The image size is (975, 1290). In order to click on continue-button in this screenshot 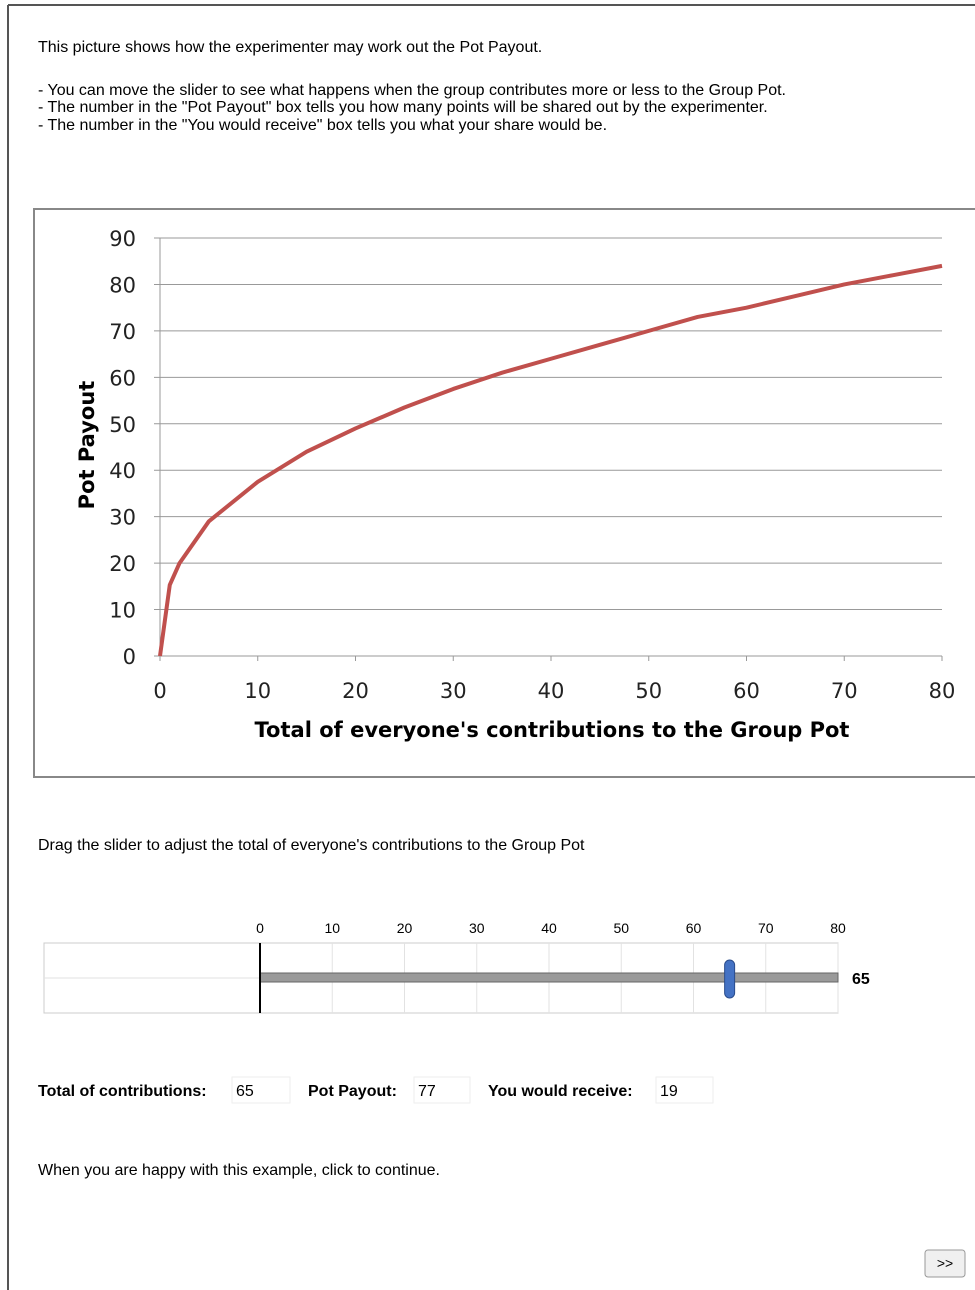, I will do `click(945, 1263)`.